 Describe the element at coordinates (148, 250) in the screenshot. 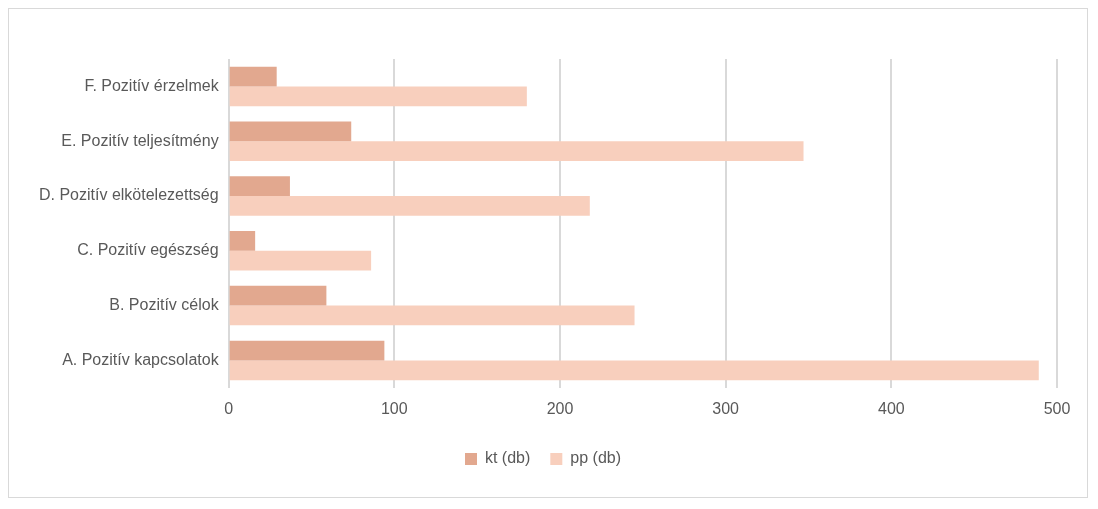

I see `y-tick-label: C. Pozitív egészség` at that location.